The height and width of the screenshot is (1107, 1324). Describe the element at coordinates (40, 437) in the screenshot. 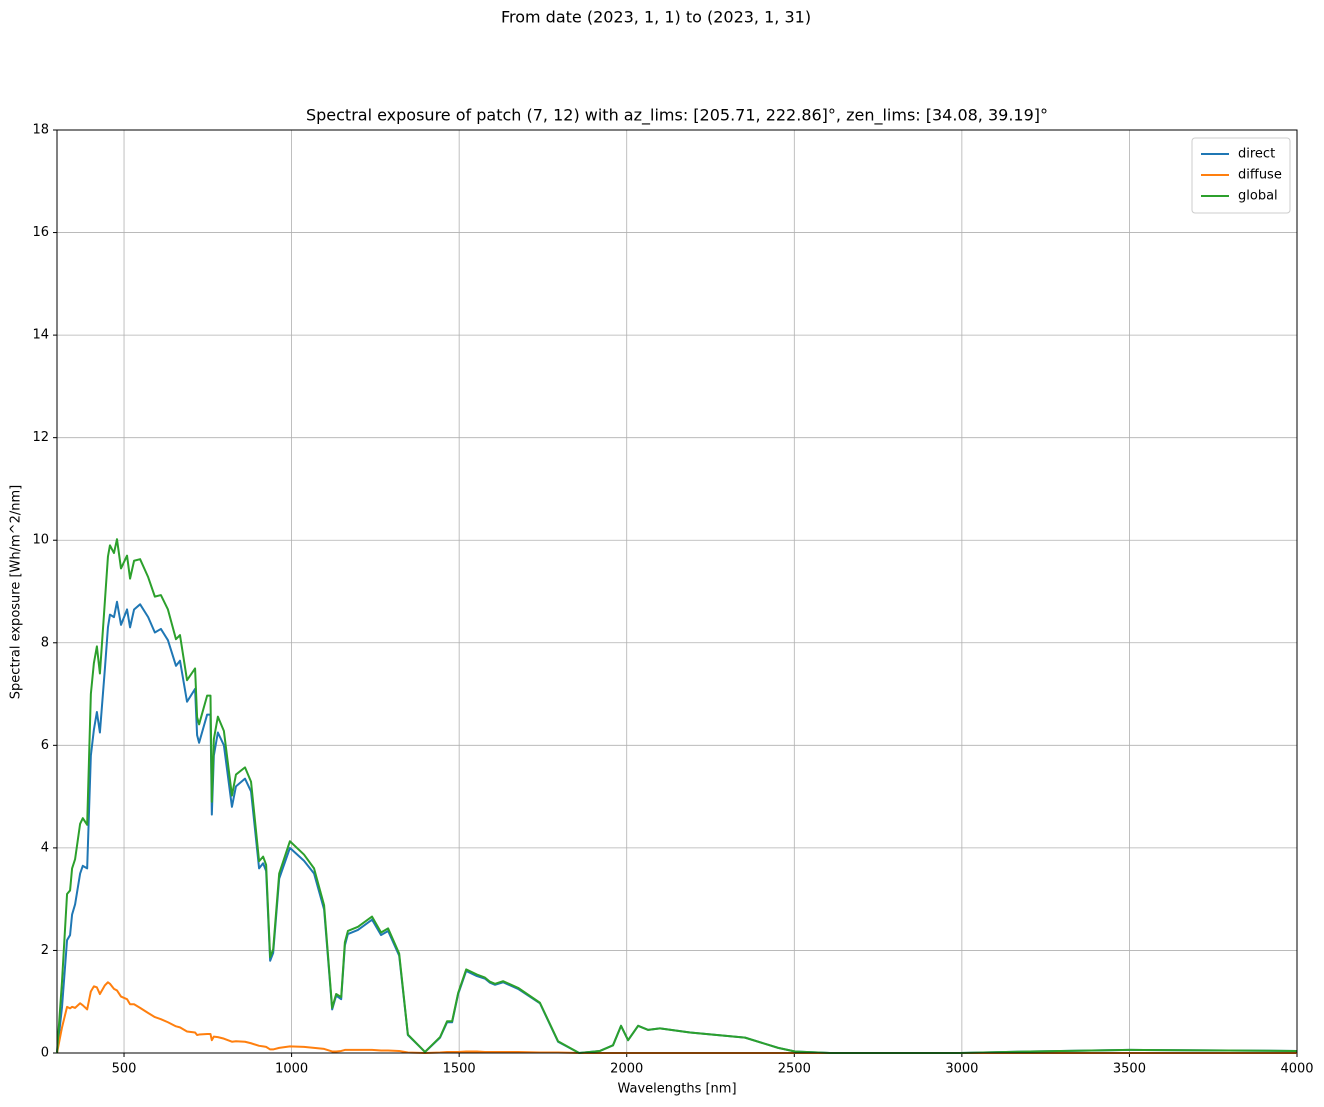

I see `y-tick-label: 12` at that location.